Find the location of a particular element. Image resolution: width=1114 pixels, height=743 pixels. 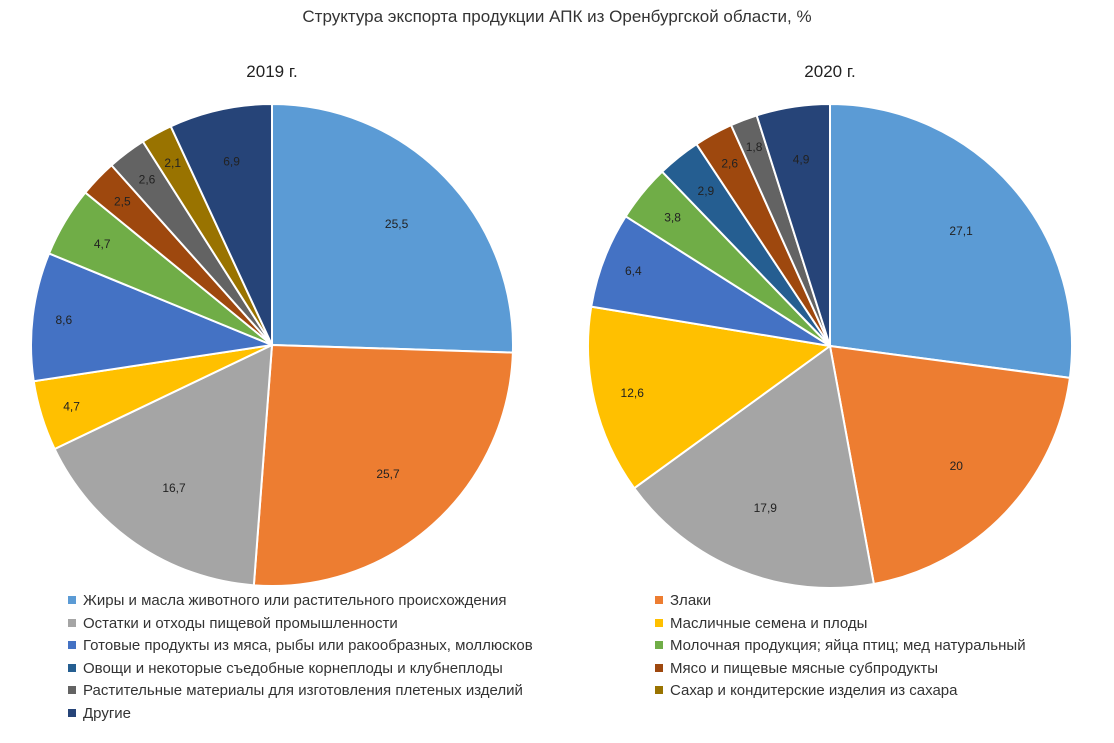

legend-item: Мясо и пищевые мясные субпродукты is located at coordinates (796, 669).